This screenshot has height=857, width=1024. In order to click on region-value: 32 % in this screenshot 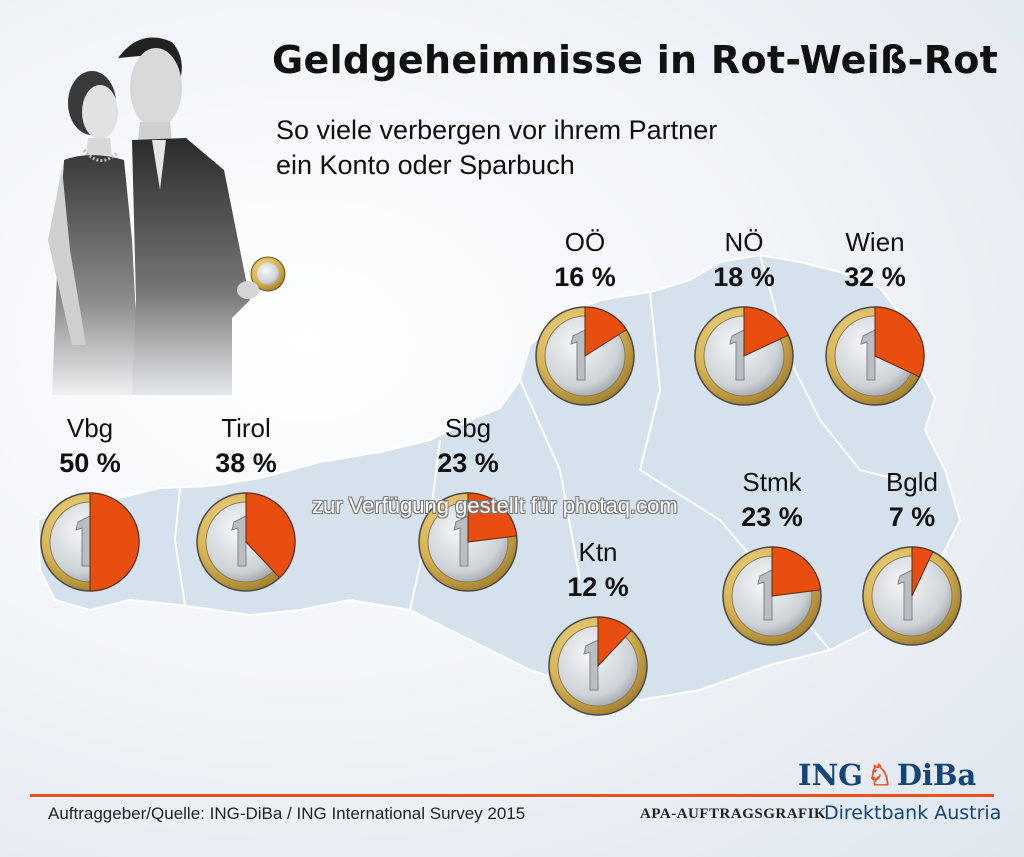, I will do `click(875, 277)`.